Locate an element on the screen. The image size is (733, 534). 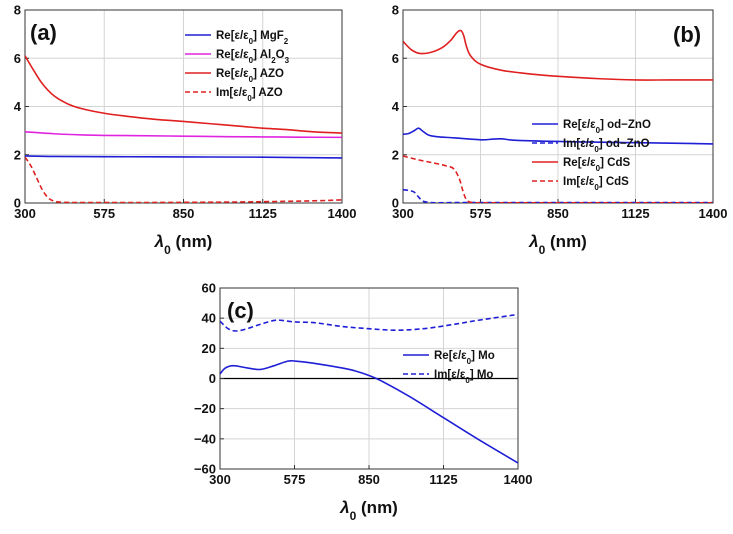
legend-label: Re[ε/ε0] MgF2 is located at coordinates (252, 38).